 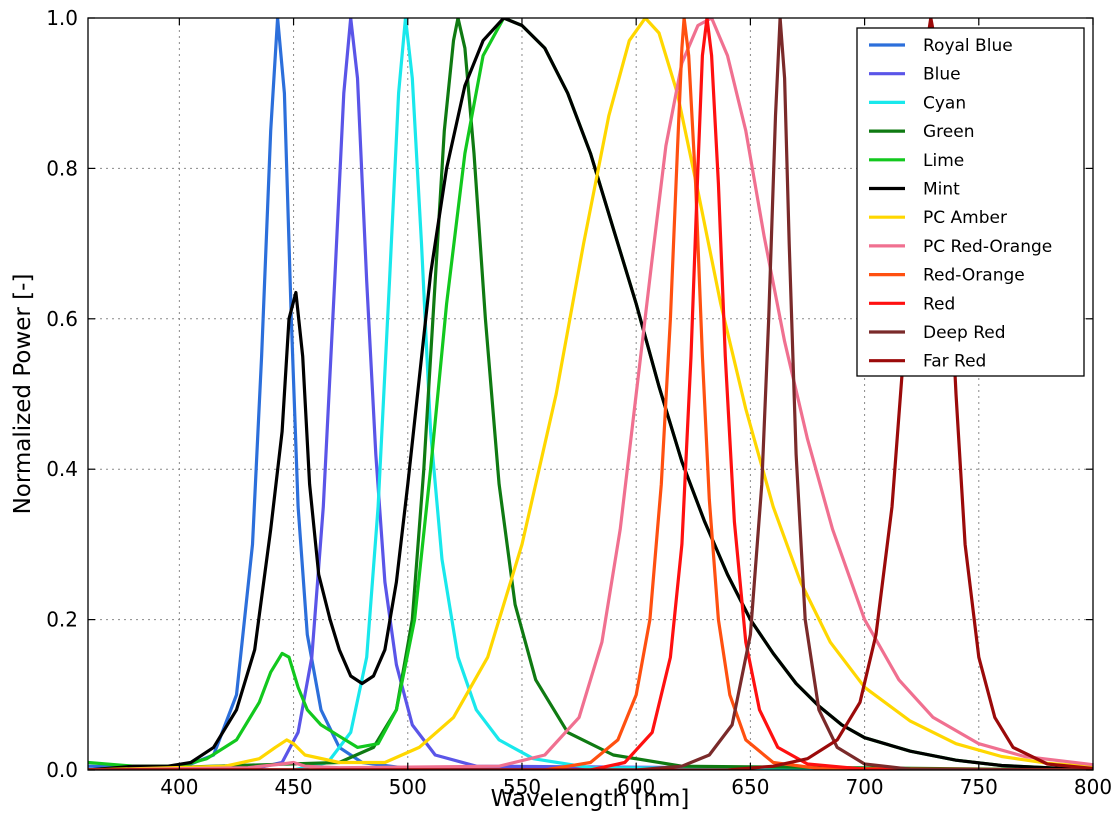 What do you see at coordinates (941, 190) in the screenshot?
I see `legend-label-mint: Mint` at bounding box center [941, 190].